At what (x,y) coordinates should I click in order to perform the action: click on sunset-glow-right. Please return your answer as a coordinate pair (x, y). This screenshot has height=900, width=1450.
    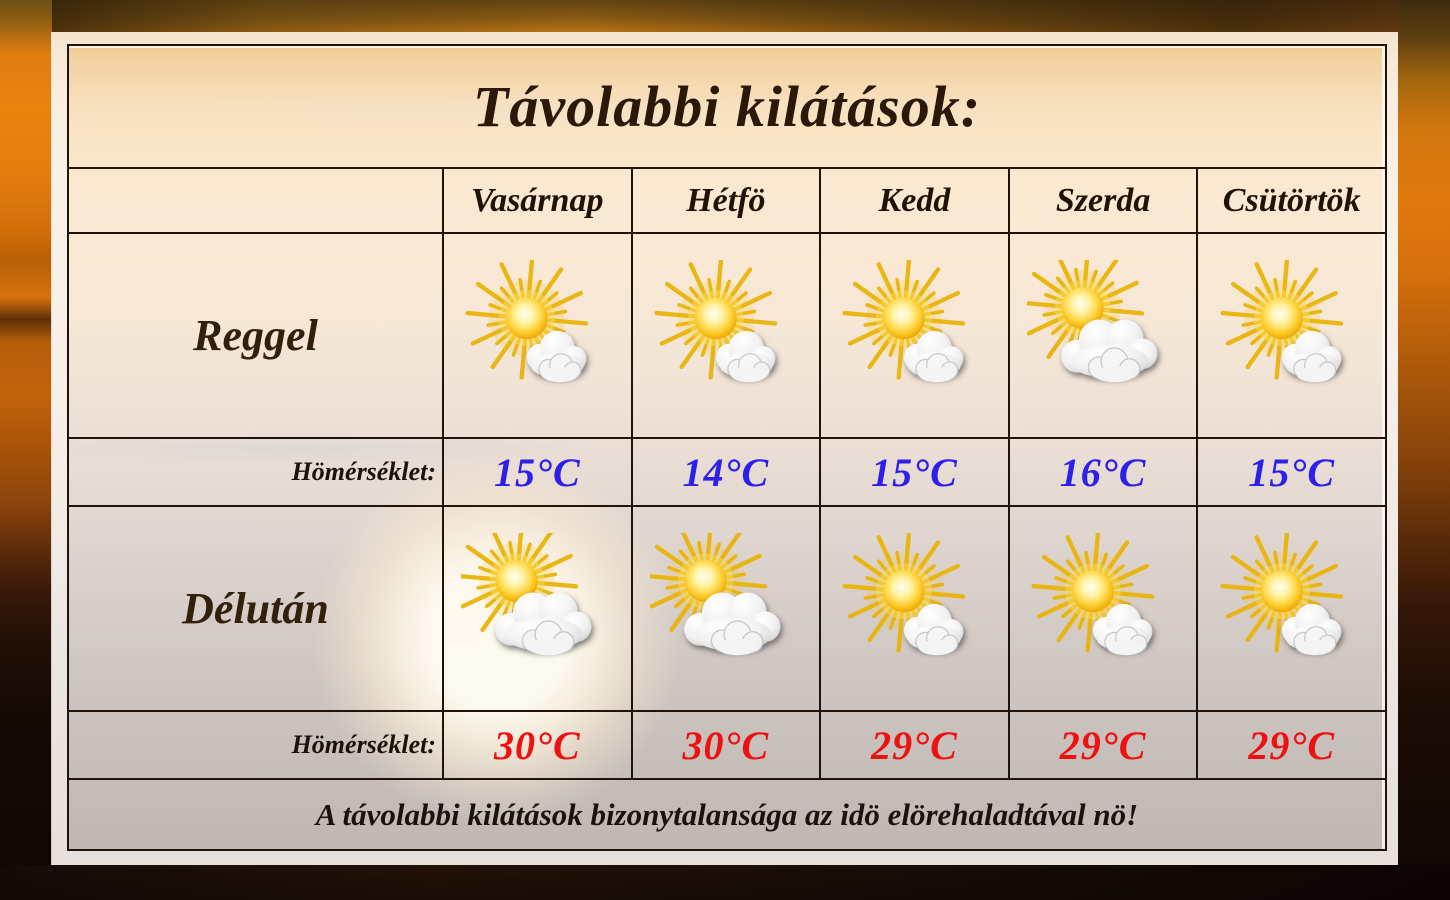
    Looking at the image, I should click on (1424, 450).